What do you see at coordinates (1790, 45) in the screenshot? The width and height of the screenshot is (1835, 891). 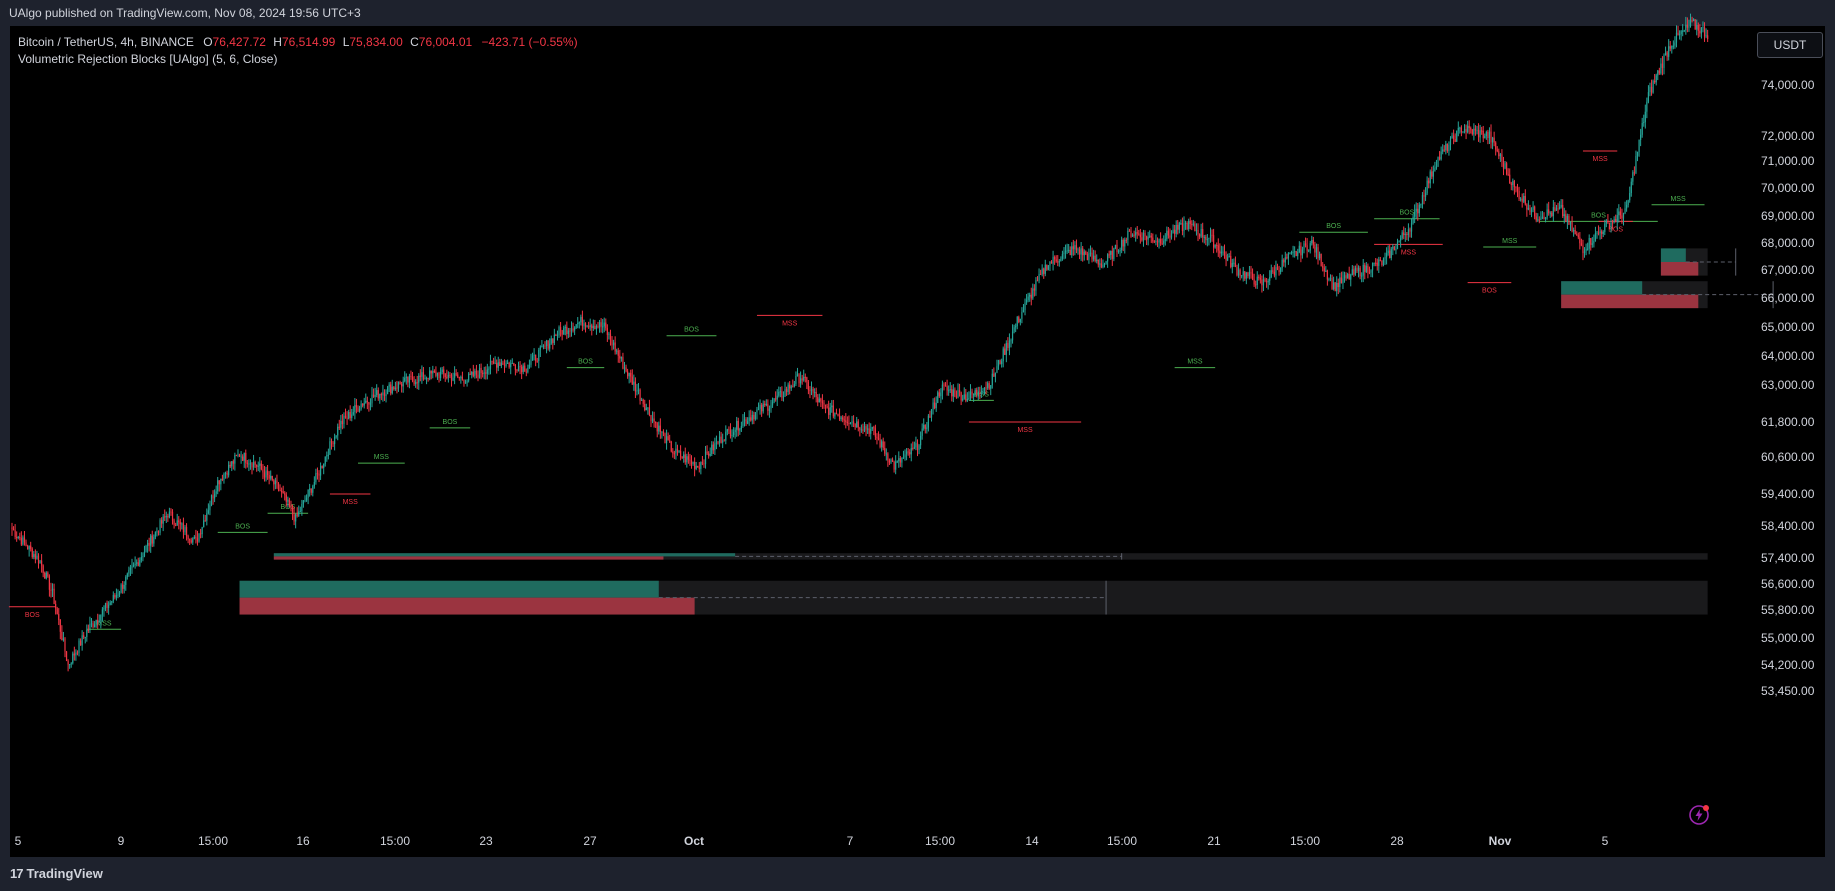 I see `currency-button: USDT` at bounding box center [1790, 45].